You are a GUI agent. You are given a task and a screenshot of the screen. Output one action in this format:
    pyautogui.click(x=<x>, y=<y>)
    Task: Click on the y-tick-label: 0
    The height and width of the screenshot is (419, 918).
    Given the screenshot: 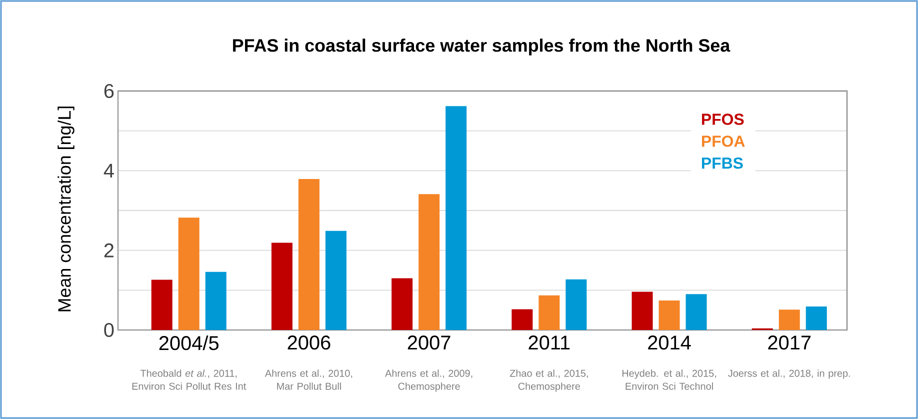 What is the action you would take?
    pyautogui.click(x=109, y=330)
    